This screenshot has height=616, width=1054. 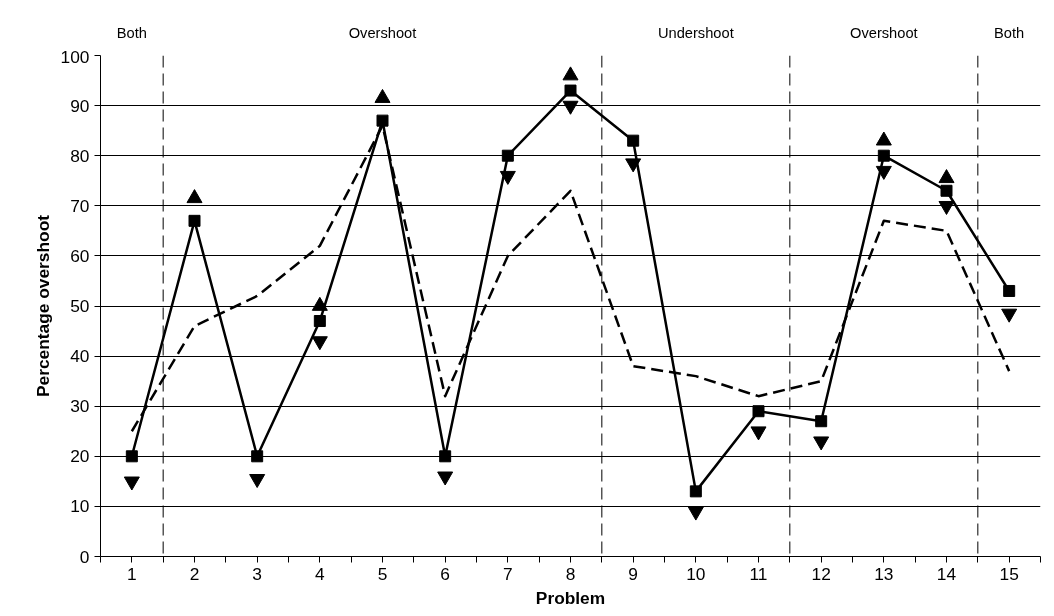 What do you see at coordinates (445, 573) in the screenshot?
I see `x-tick-label: 6` at bounding box center [445, 573].